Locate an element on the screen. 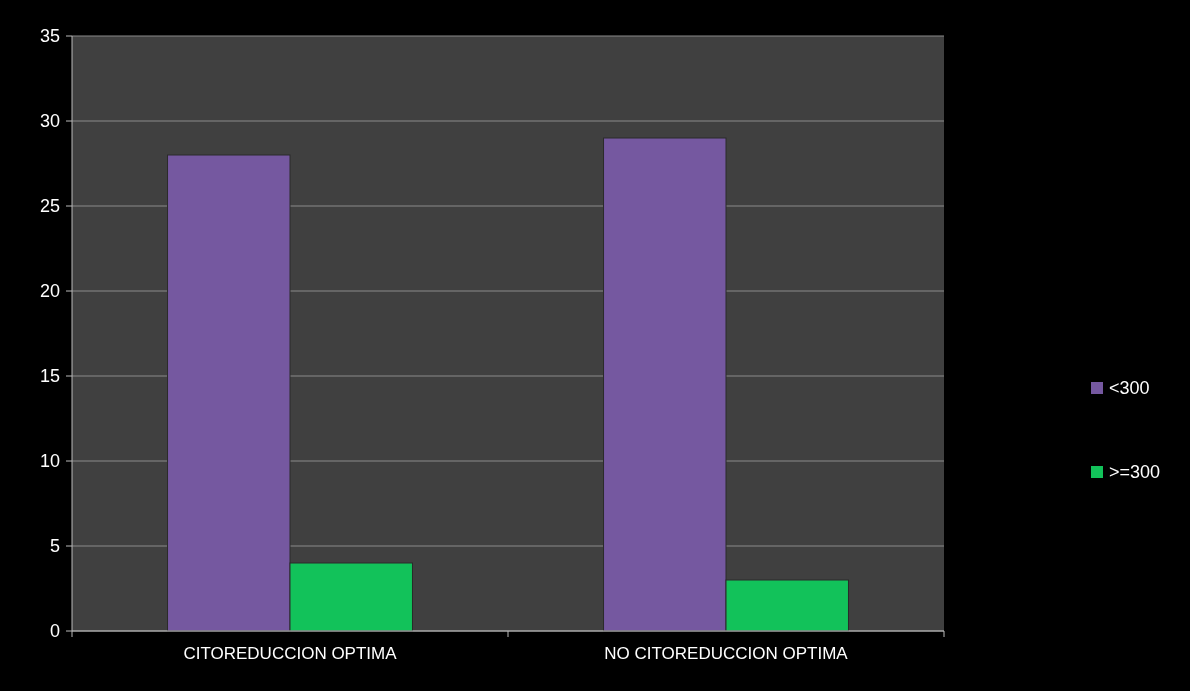  y-tick-label: 5 is located at coordinates (54, 546).